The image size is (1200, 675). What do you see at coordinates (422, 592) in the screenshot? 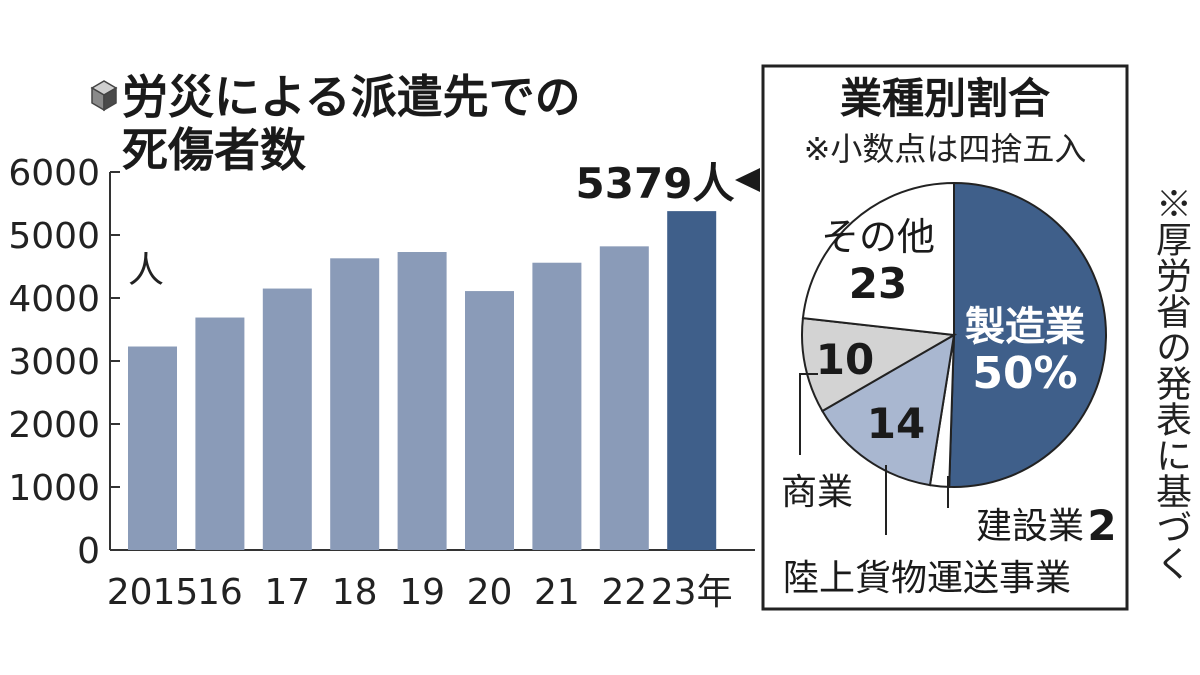
I see `x-tick-label: 19` at bounding box center [422, 592].